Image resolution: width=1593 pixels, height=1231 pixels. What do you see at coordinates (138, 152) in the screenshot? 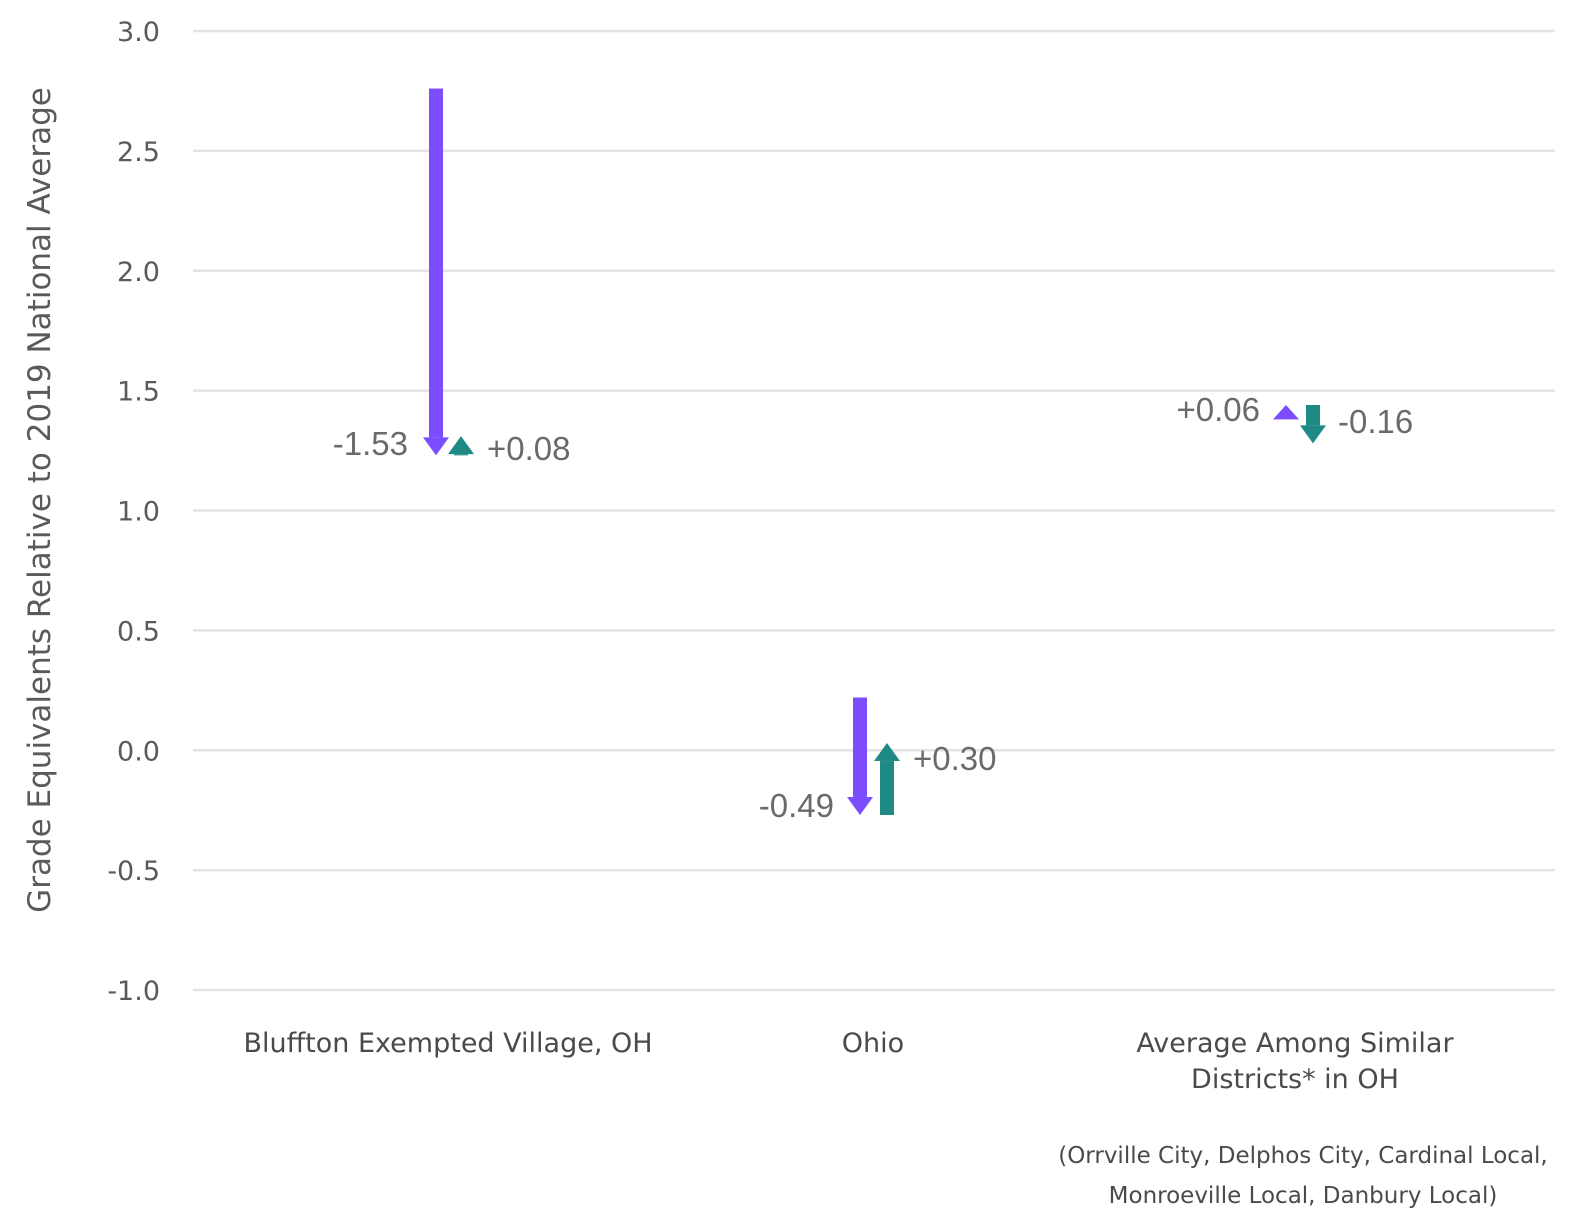
I see `y-tick-label: 2.5` at bounding box center [138, 152].